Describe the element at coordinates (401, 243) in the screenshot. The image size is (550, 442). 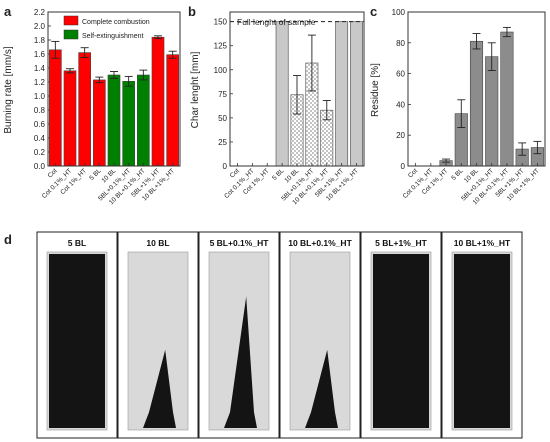
I see `photo-label: 5 BL+1%_HT` at that location.